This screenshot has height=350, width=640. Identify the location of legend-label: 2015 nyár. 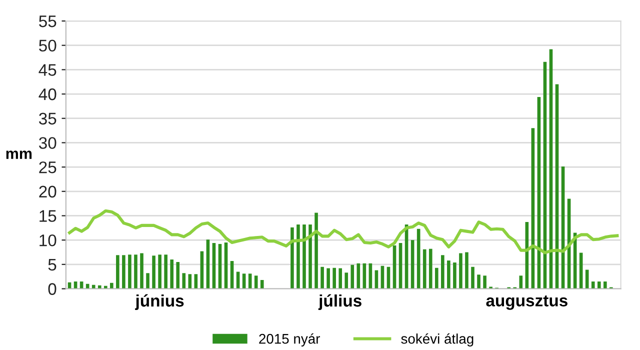
(289, 339).